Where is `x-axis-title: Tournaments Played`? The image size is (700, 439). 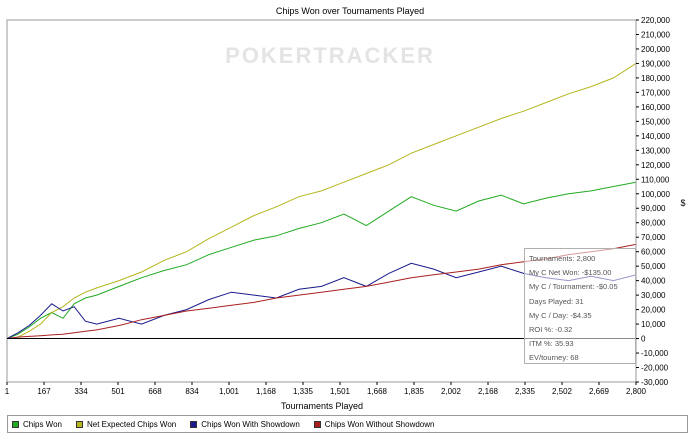
x-axis-title: Tournaments Played is located at coordinates (322, 406).